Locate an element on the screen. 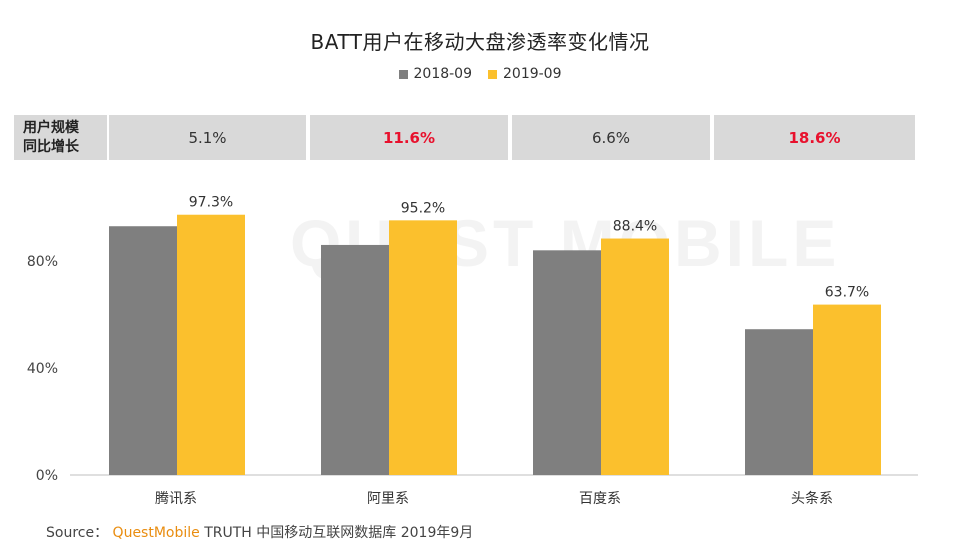 This screenshot has height=556, width=960. chart-legend: 2018-09 2019-09 is located at coordinates (480, 74).